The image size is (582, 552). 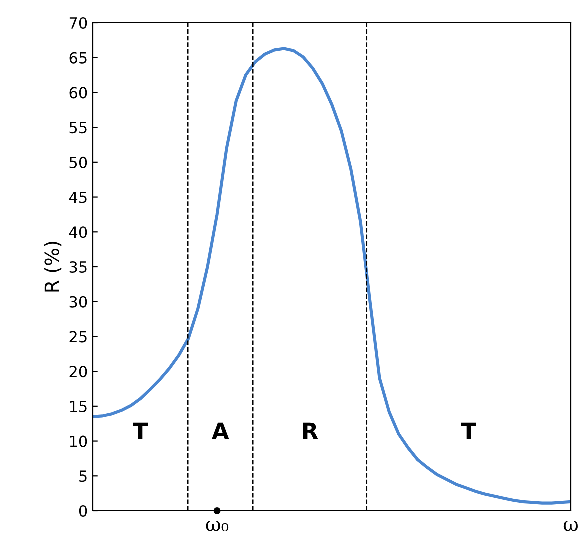 What do you see at coordinates (78, 198) in the screenshot?
I see `y-tick-label: 45` at bounding box center [78, 198].